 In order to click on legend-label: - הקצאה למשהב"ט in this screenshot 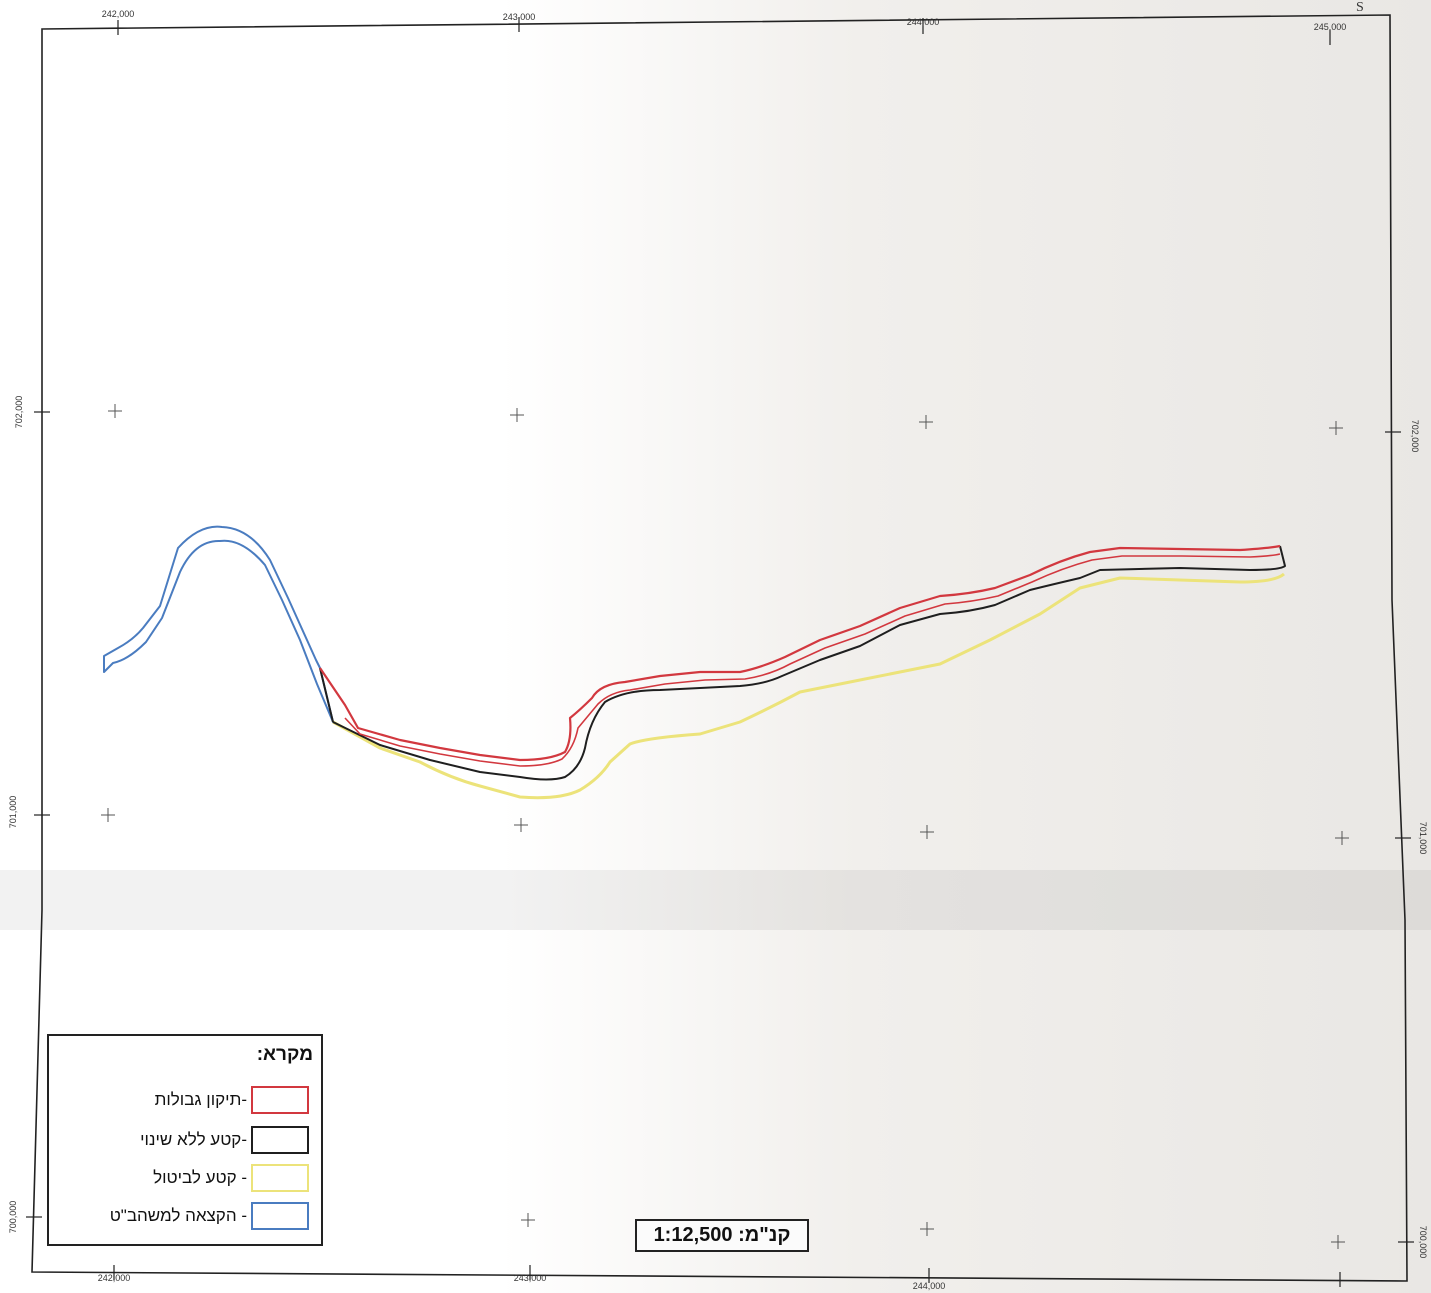, I will do `click(178, 1215)`.